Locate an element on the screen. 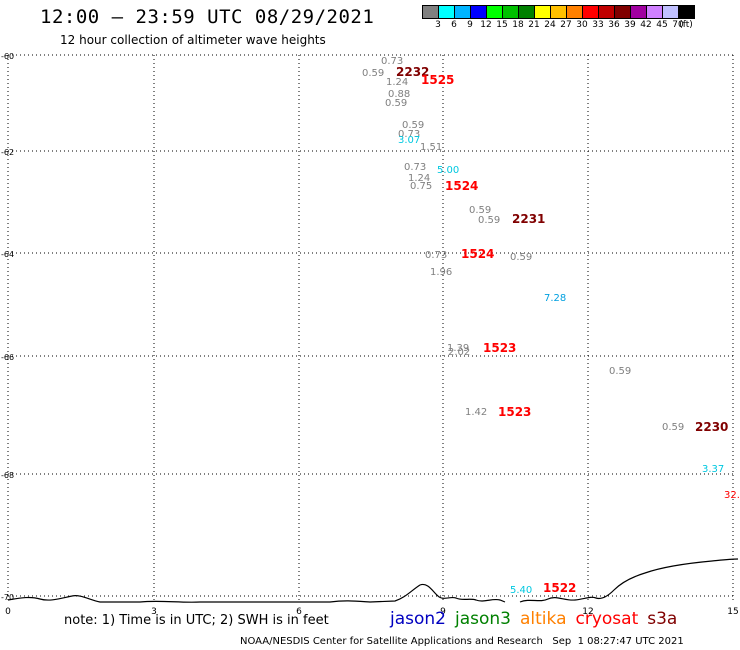  observation-label: 2.02 is located at coordinates (459, 352).